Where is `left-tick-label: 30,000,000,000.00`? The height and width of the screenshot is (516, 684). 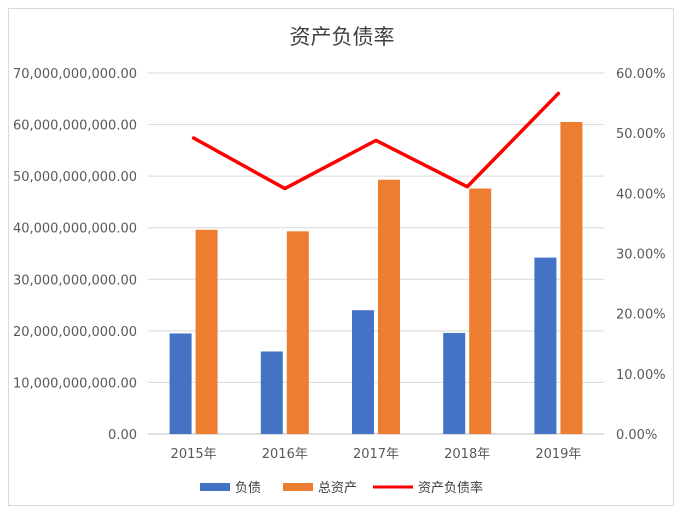 left-tick-label: 30,000,000,000.00 is located at coordinates (75, 280).